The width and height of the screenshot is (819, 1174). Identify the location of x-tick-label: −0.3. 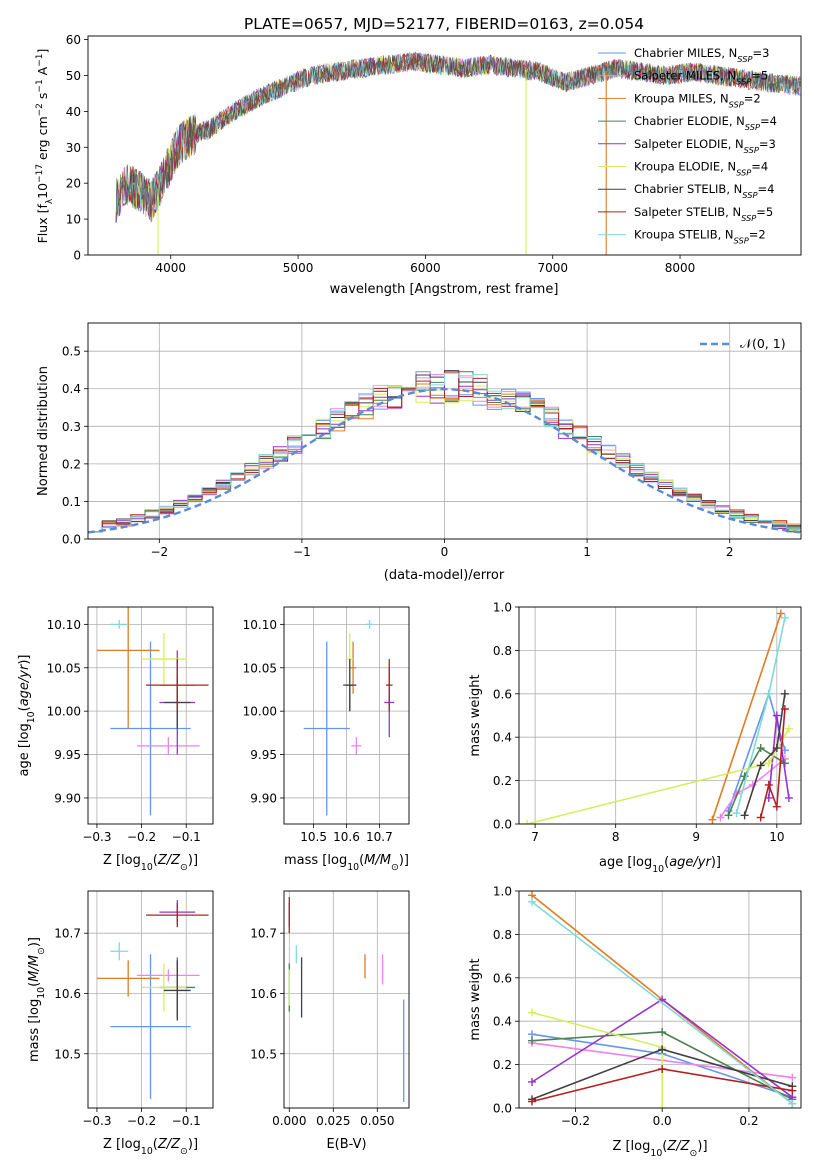
(96, 837).